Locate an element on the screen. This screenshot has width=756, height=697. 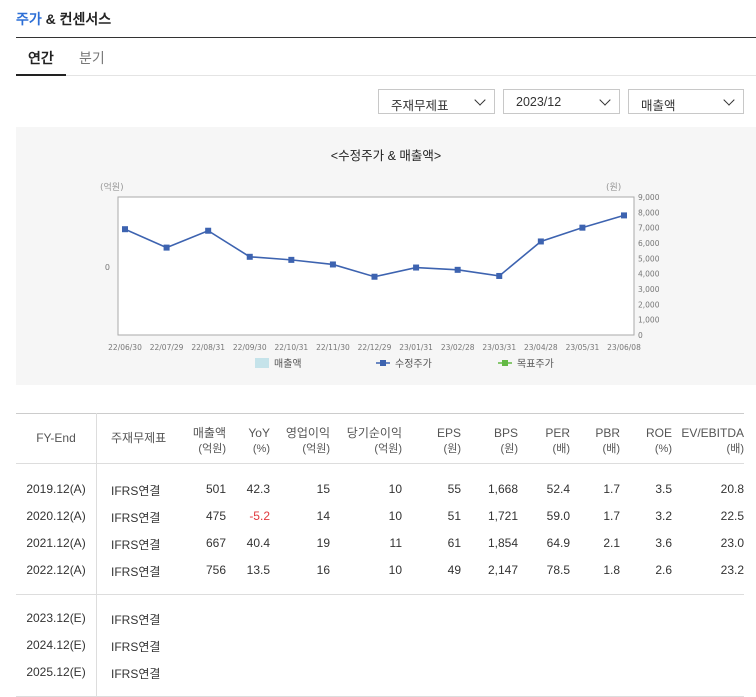
header-statement: 주재무제표 is located at coordinates (139, 438).